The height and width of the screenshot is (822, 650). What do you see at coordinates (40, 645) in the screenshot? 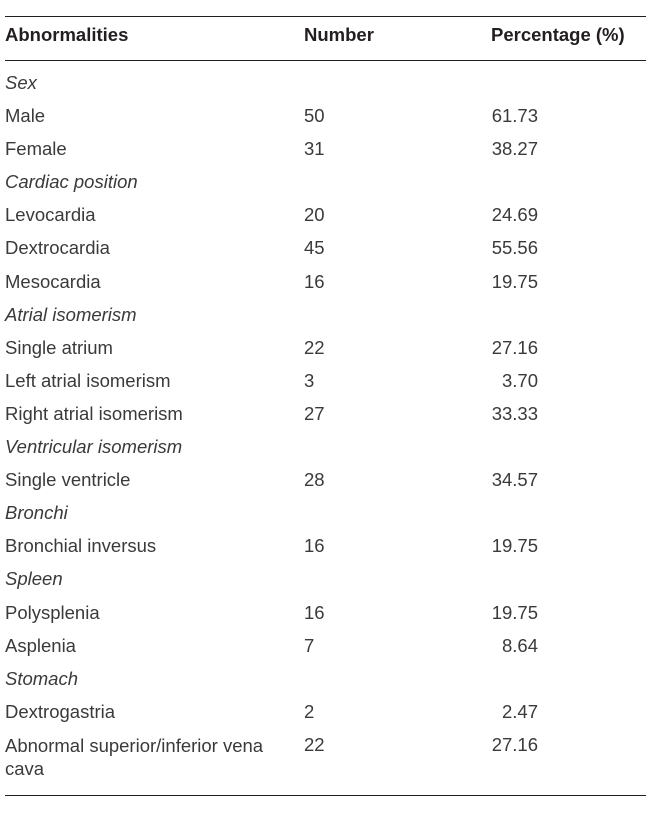
I see `row-label: Asplenia` at bounding box center [40, 645].